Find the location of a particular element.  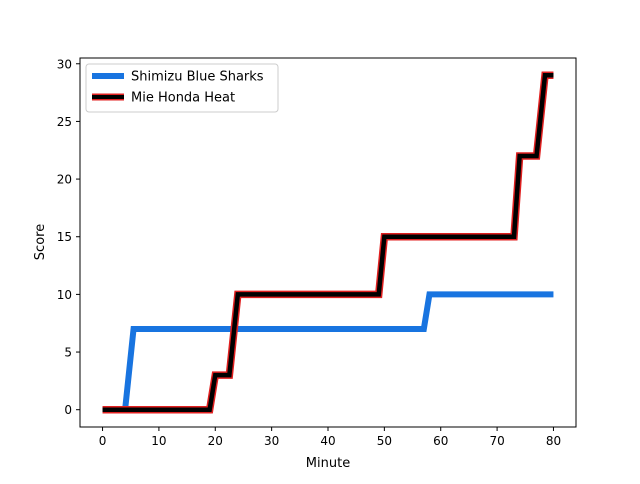

x-tick-label: 0 is located at coordinates (103, 441).